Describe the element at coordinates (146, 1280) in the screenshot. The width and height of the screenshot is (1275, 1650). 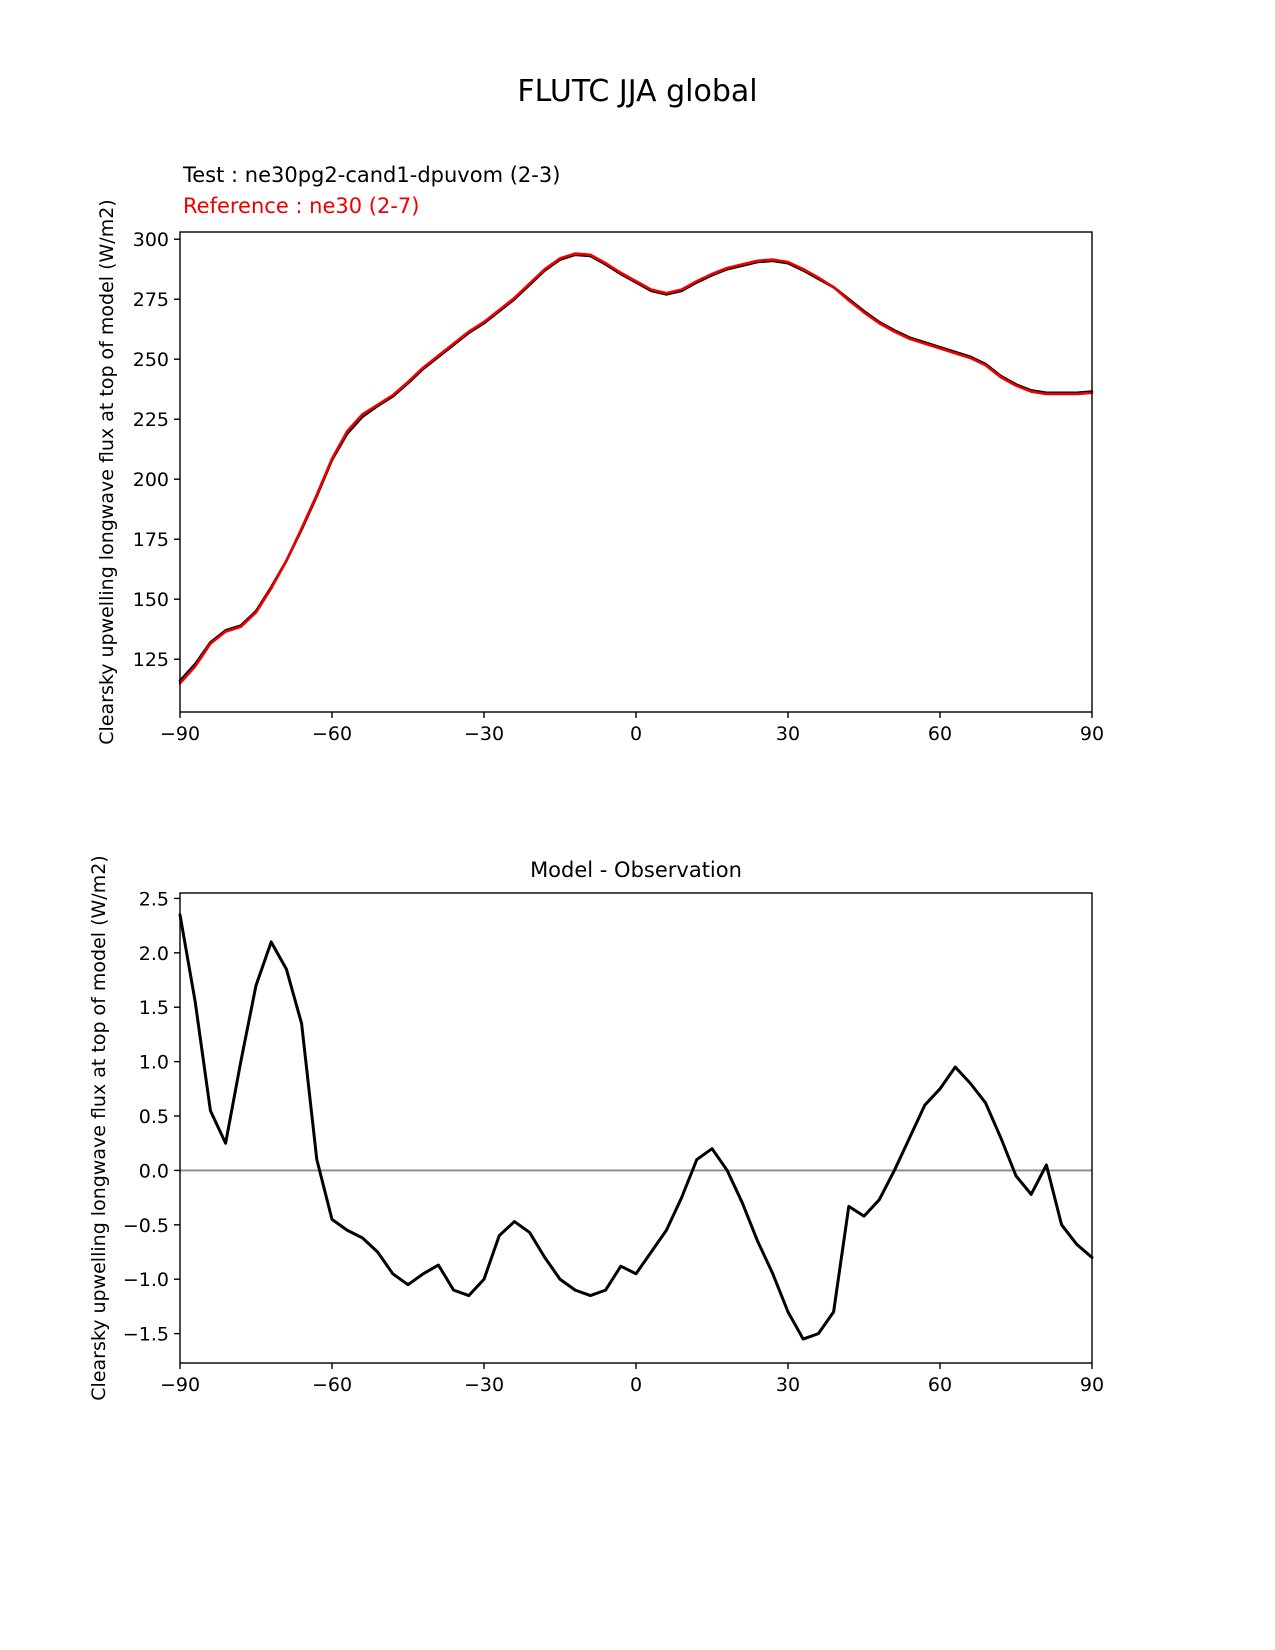
I see `y-tick-label: −1.0` at that location.